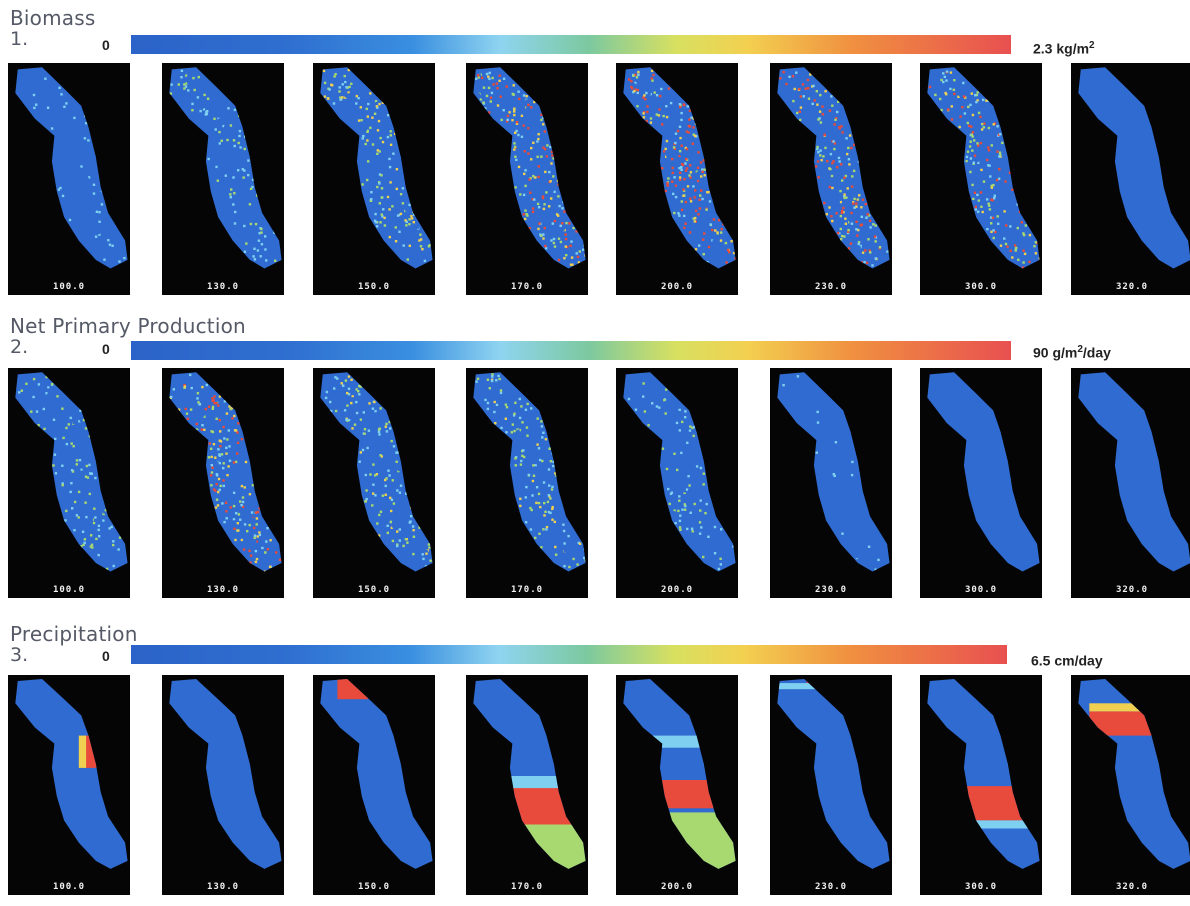 Image resolution: width=1190 pixels, height=906 pixels. I want to click on scale-max-biomass: 2.3 kg/m2, so click(1064, 48).